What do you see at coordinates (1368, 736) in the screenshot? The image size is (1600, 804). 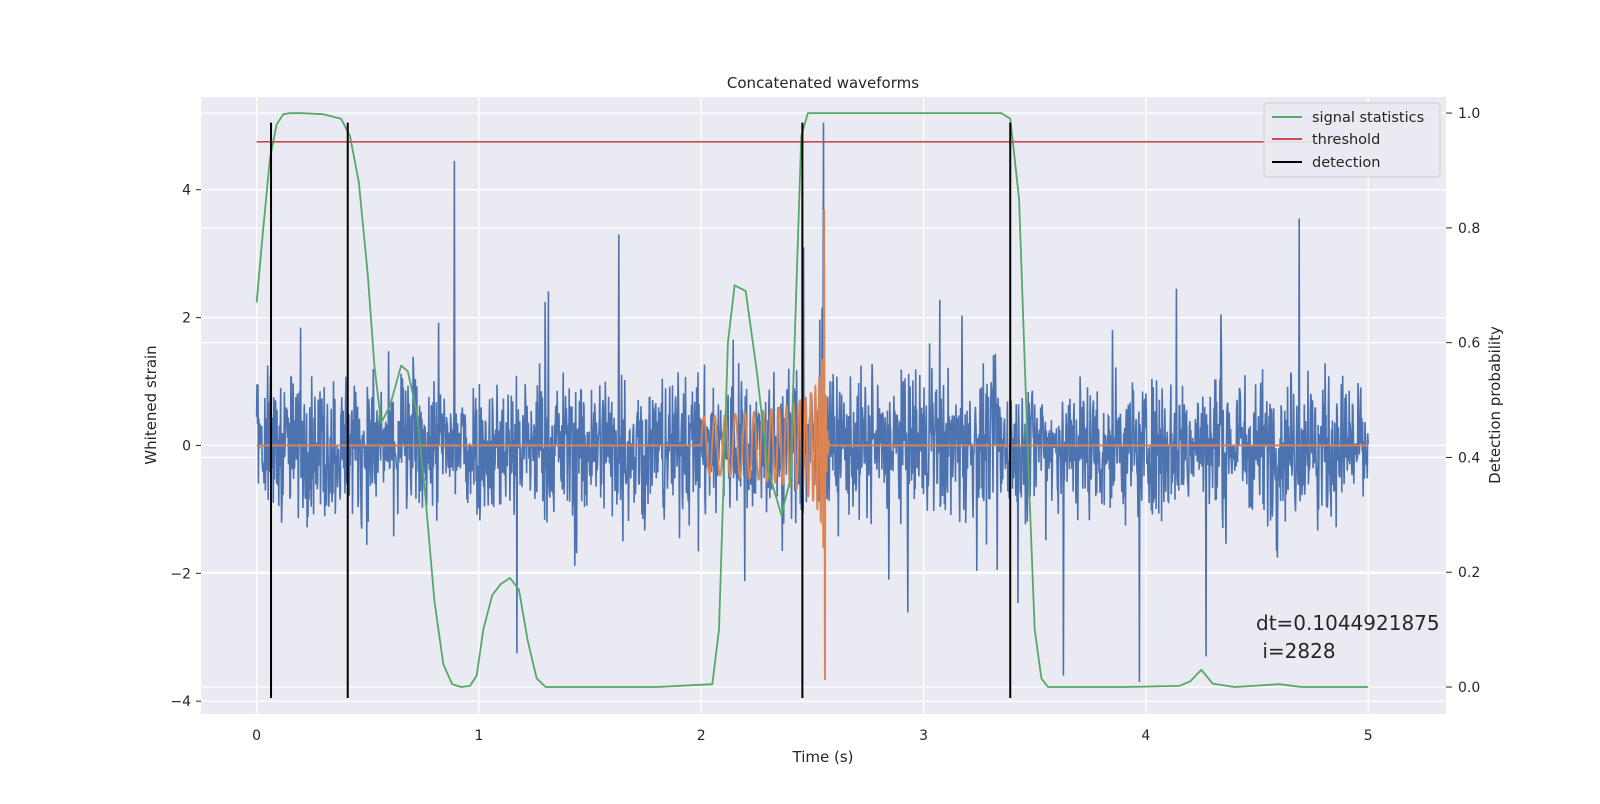 I see `x-tick-label: 5` at bounding box center [1368, 736].